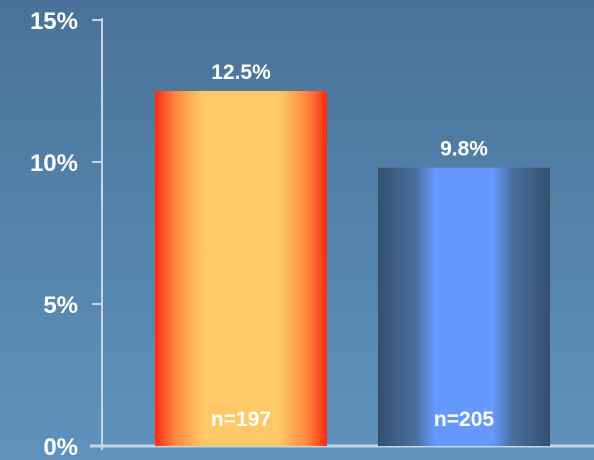 The image size is (594, 460). I want to click on y-tick-label: 15%, so click(54, 21).